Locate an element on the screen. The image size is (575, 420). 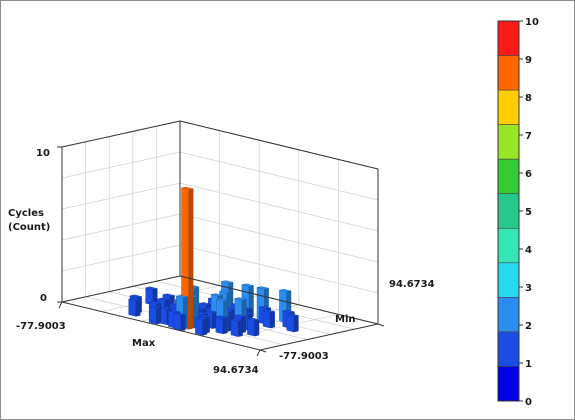
x-axis-max-label: 94.6734 is located at coordinates (236, 370).